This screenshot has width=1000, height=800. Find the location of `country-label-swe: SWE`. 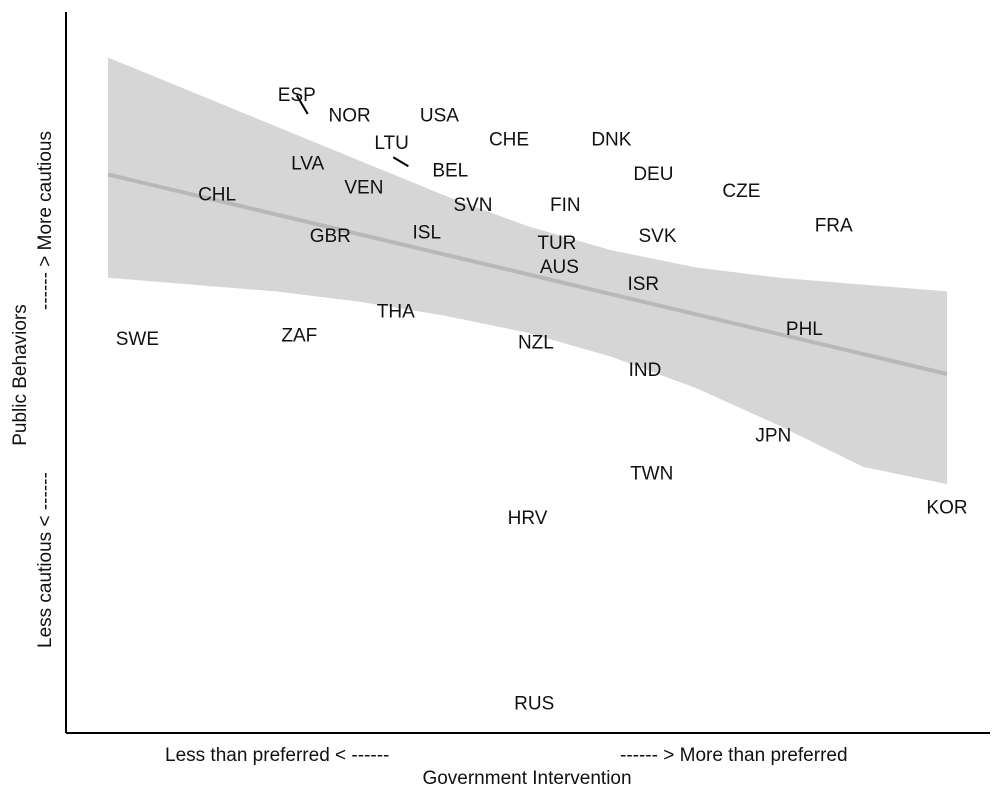

country-label-swe: SWE is located at coordinates (137, 339).